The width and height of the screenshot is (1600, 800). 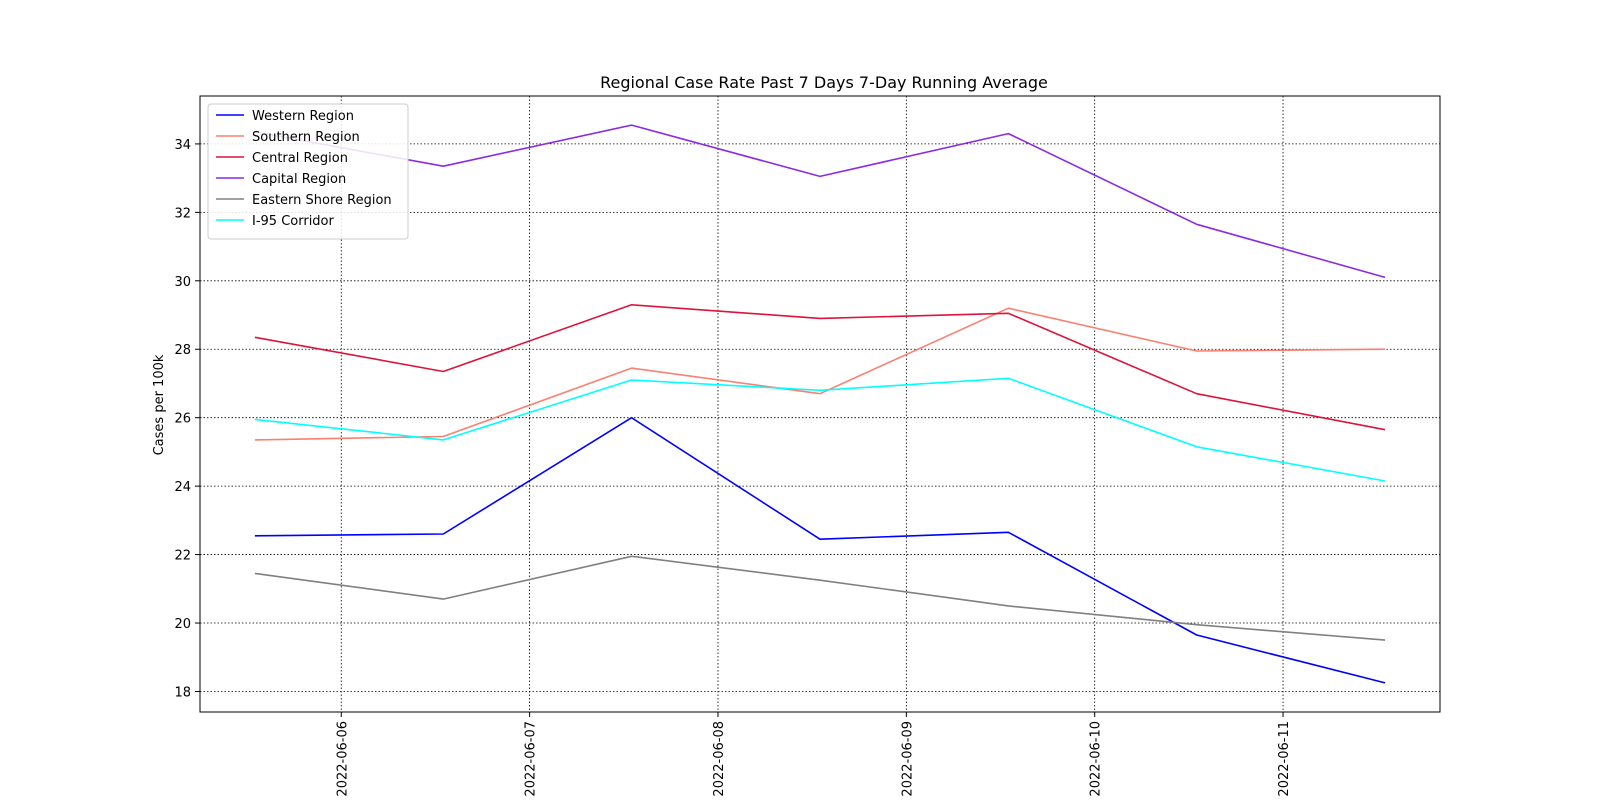 I want to click on y-tick-label: 26, so click(x=182, y=419).